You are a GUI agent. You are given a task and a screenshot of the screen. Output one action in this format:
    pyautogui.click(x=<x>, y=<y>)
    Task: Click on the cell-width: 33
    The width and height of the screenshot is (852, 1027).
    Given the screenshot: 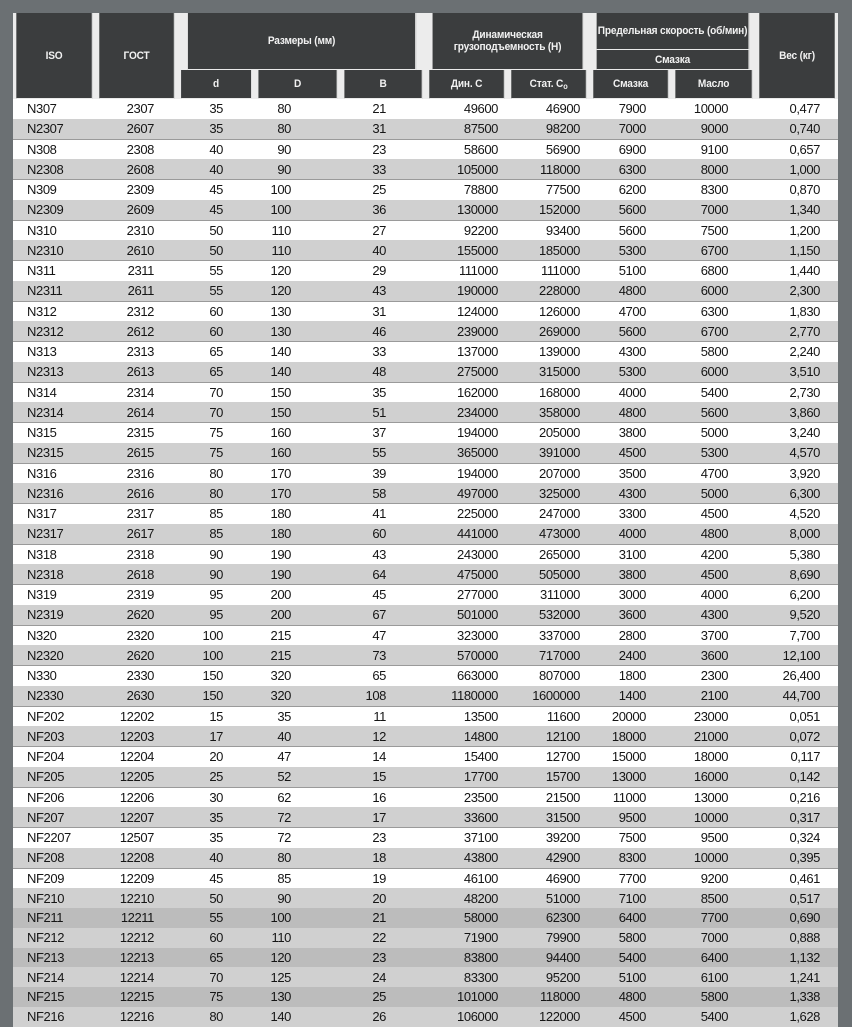 What is the action you would take?
    pyautogui.click(x=384, y=169)
    